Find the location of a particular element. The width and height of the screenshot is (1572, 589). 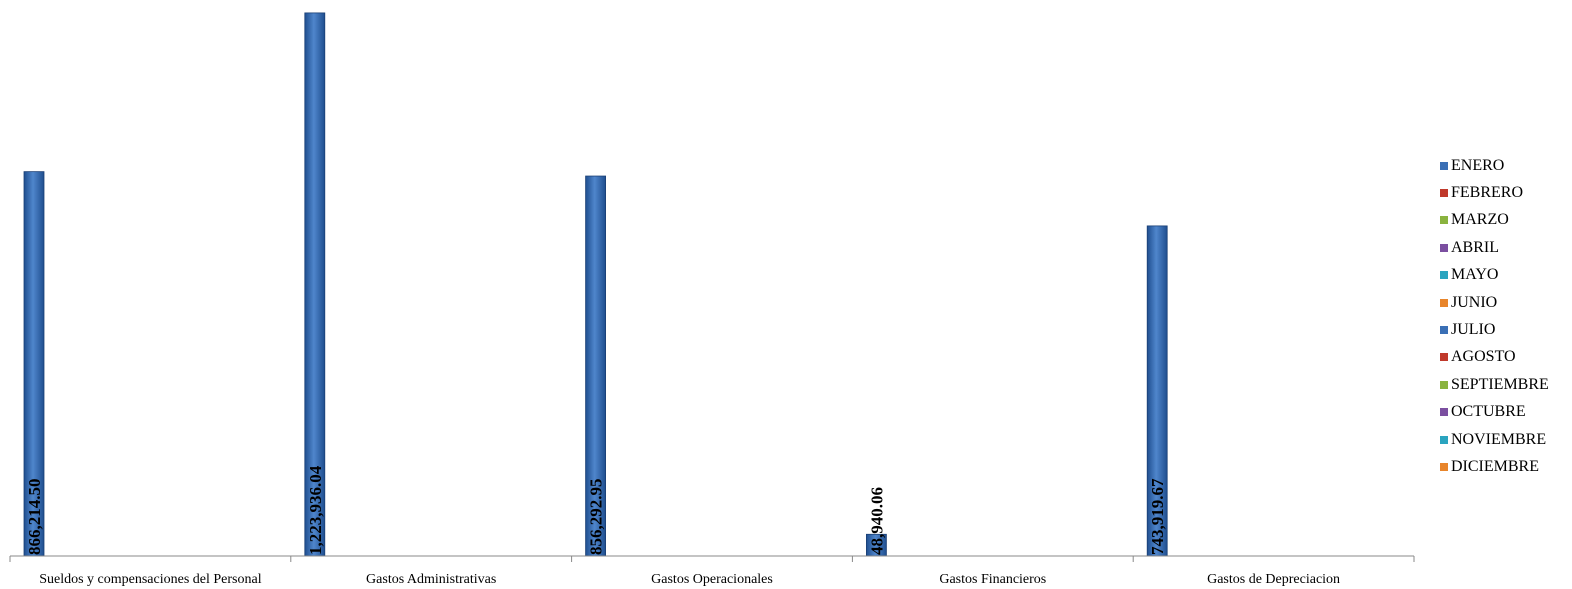

data-label: 1,223,936.04 is located at coordinates (315, 510).